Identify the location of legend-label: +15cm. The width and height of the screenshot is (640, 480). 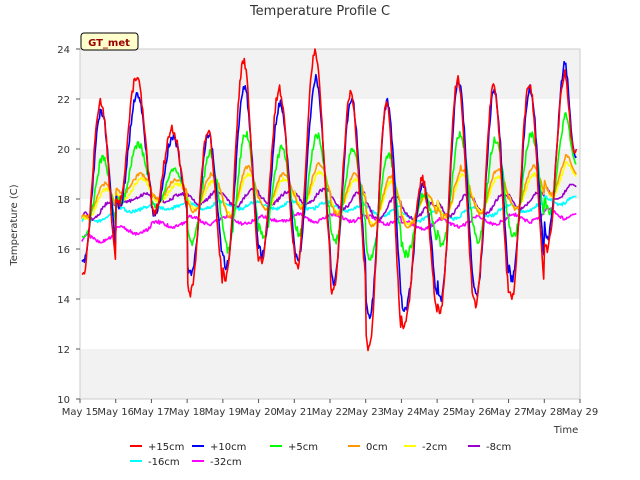
(166, 447).